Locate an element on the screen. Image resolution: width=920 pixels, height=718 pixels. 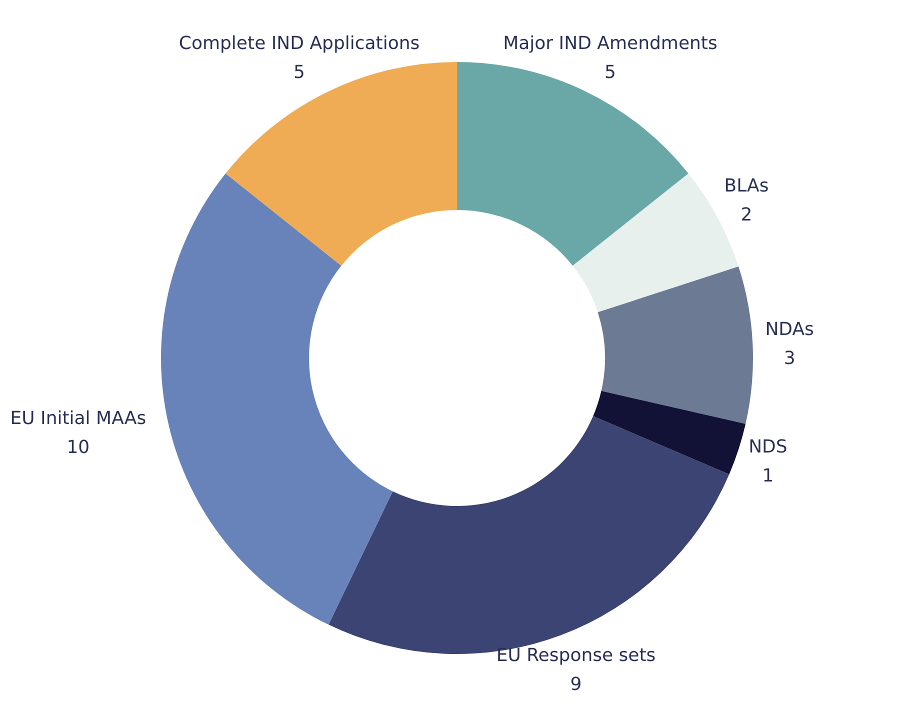
data-label: 2 is located at coordinates (746, 215).